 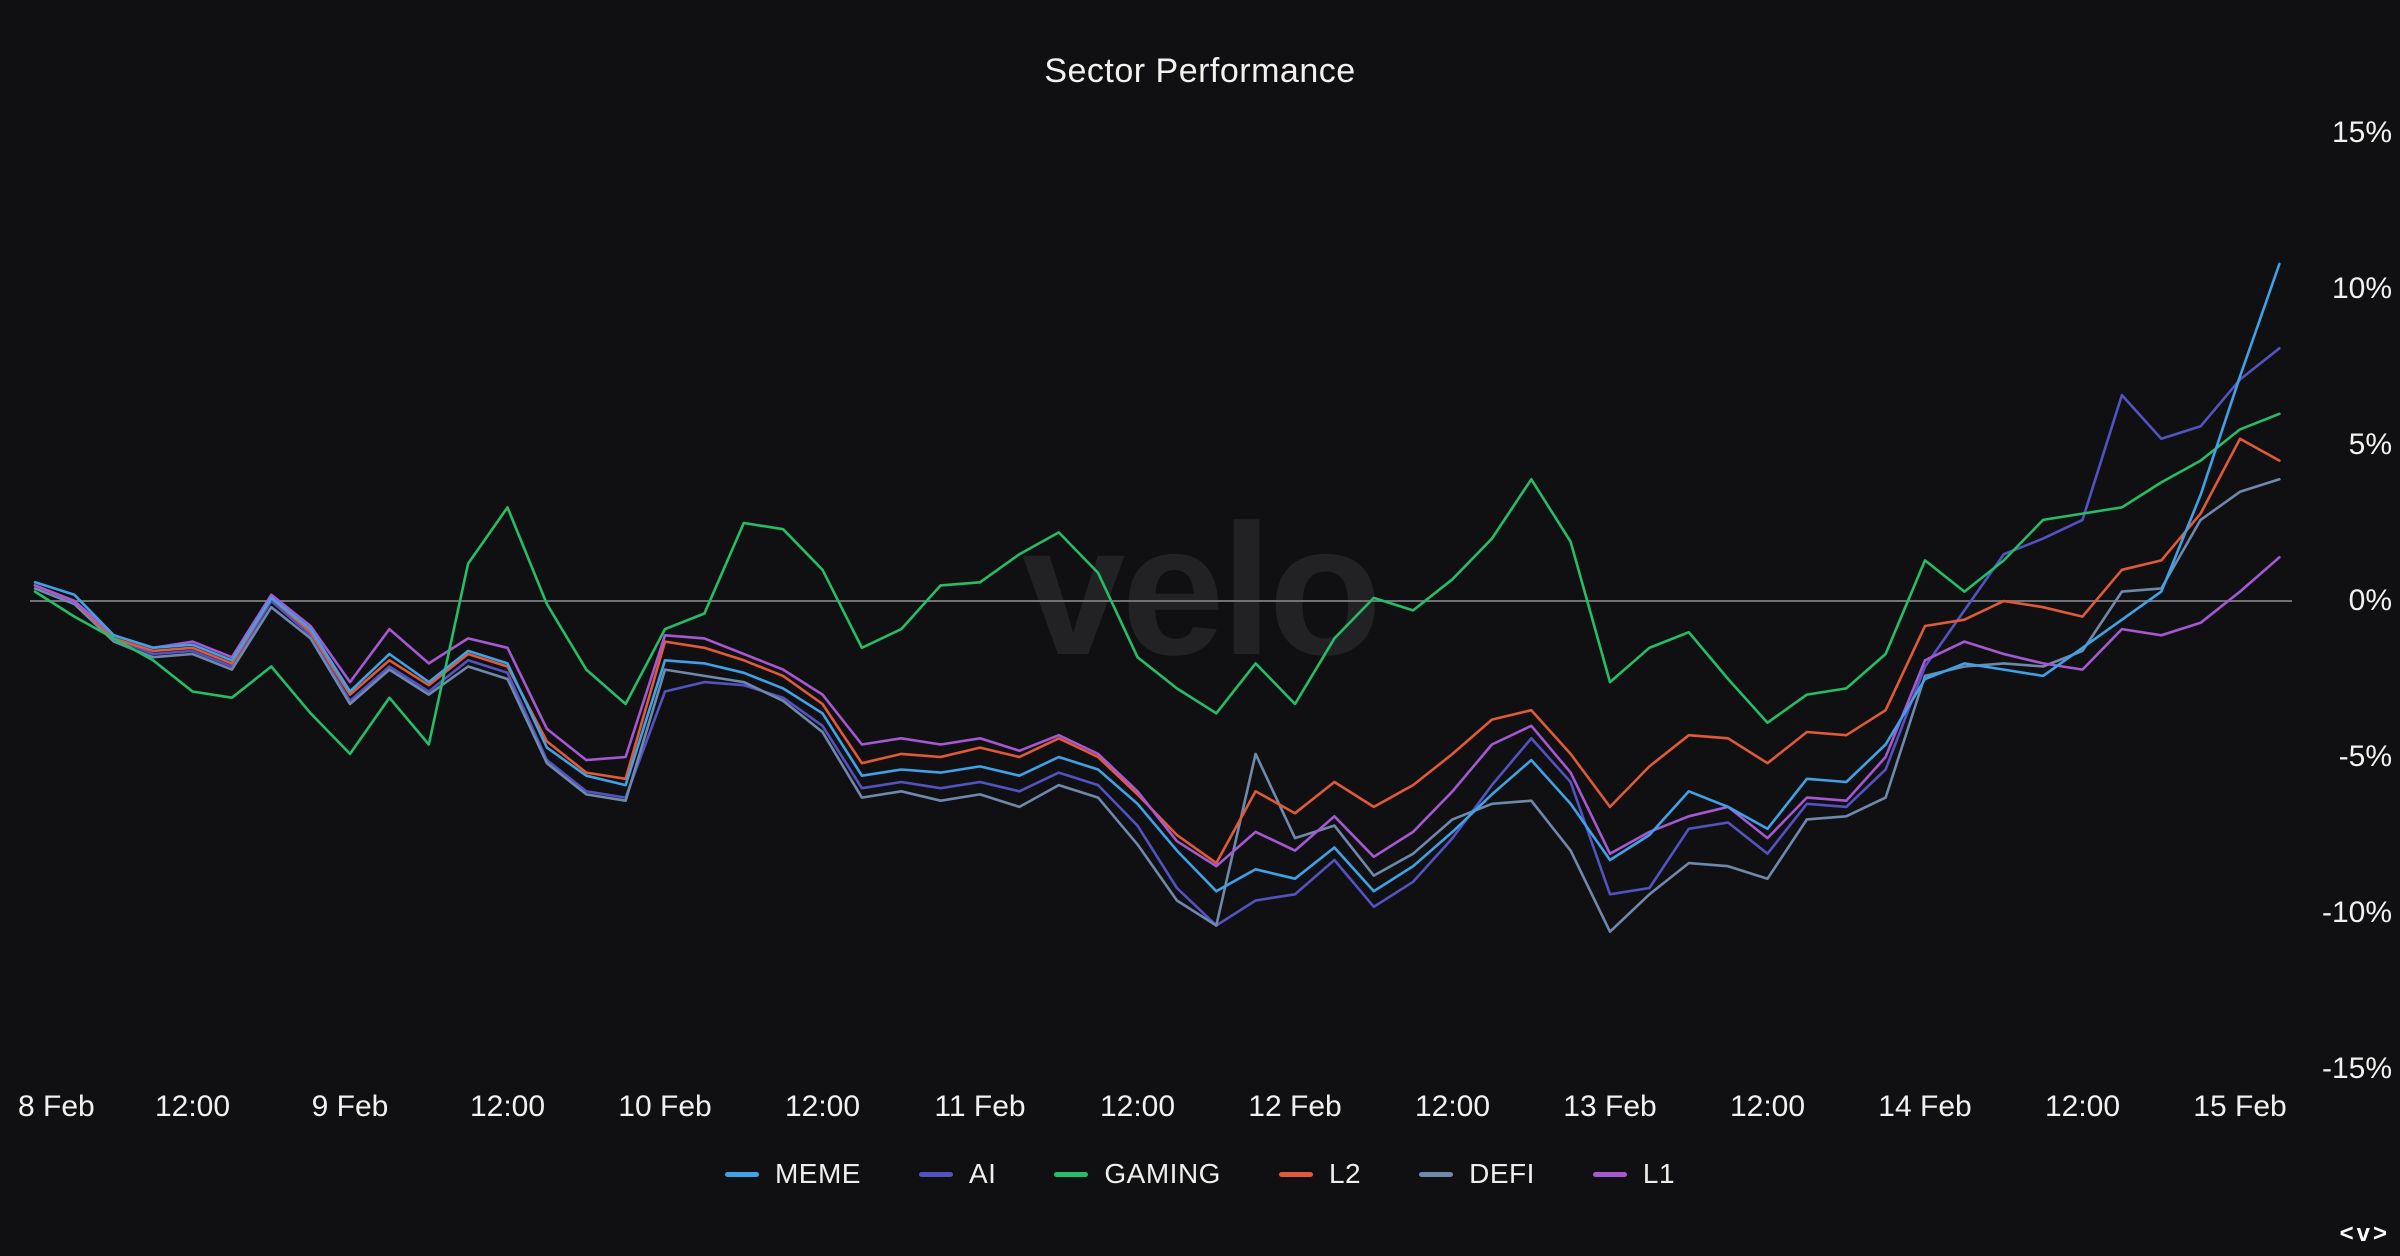 What do you see at coordinates (1201, 590) in the screenshot?
I see `velo-watermark: velo` at bounding box center [1201, 590].